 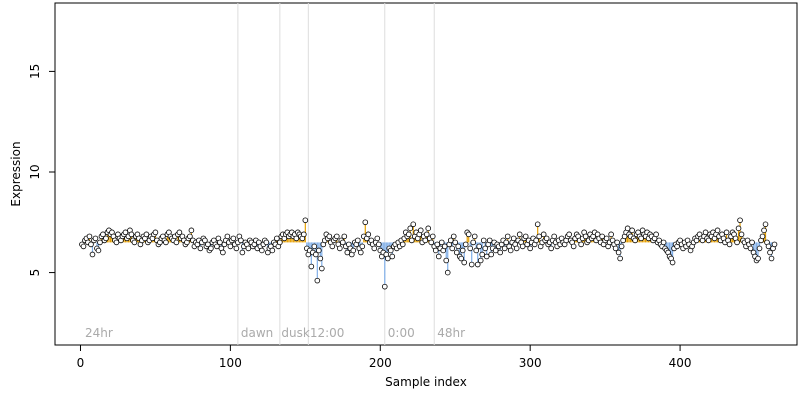 What do you see at coordinates (327, 333) in the screenshot?
I see `annotation: 12:00` at bounding box center [327, 333].